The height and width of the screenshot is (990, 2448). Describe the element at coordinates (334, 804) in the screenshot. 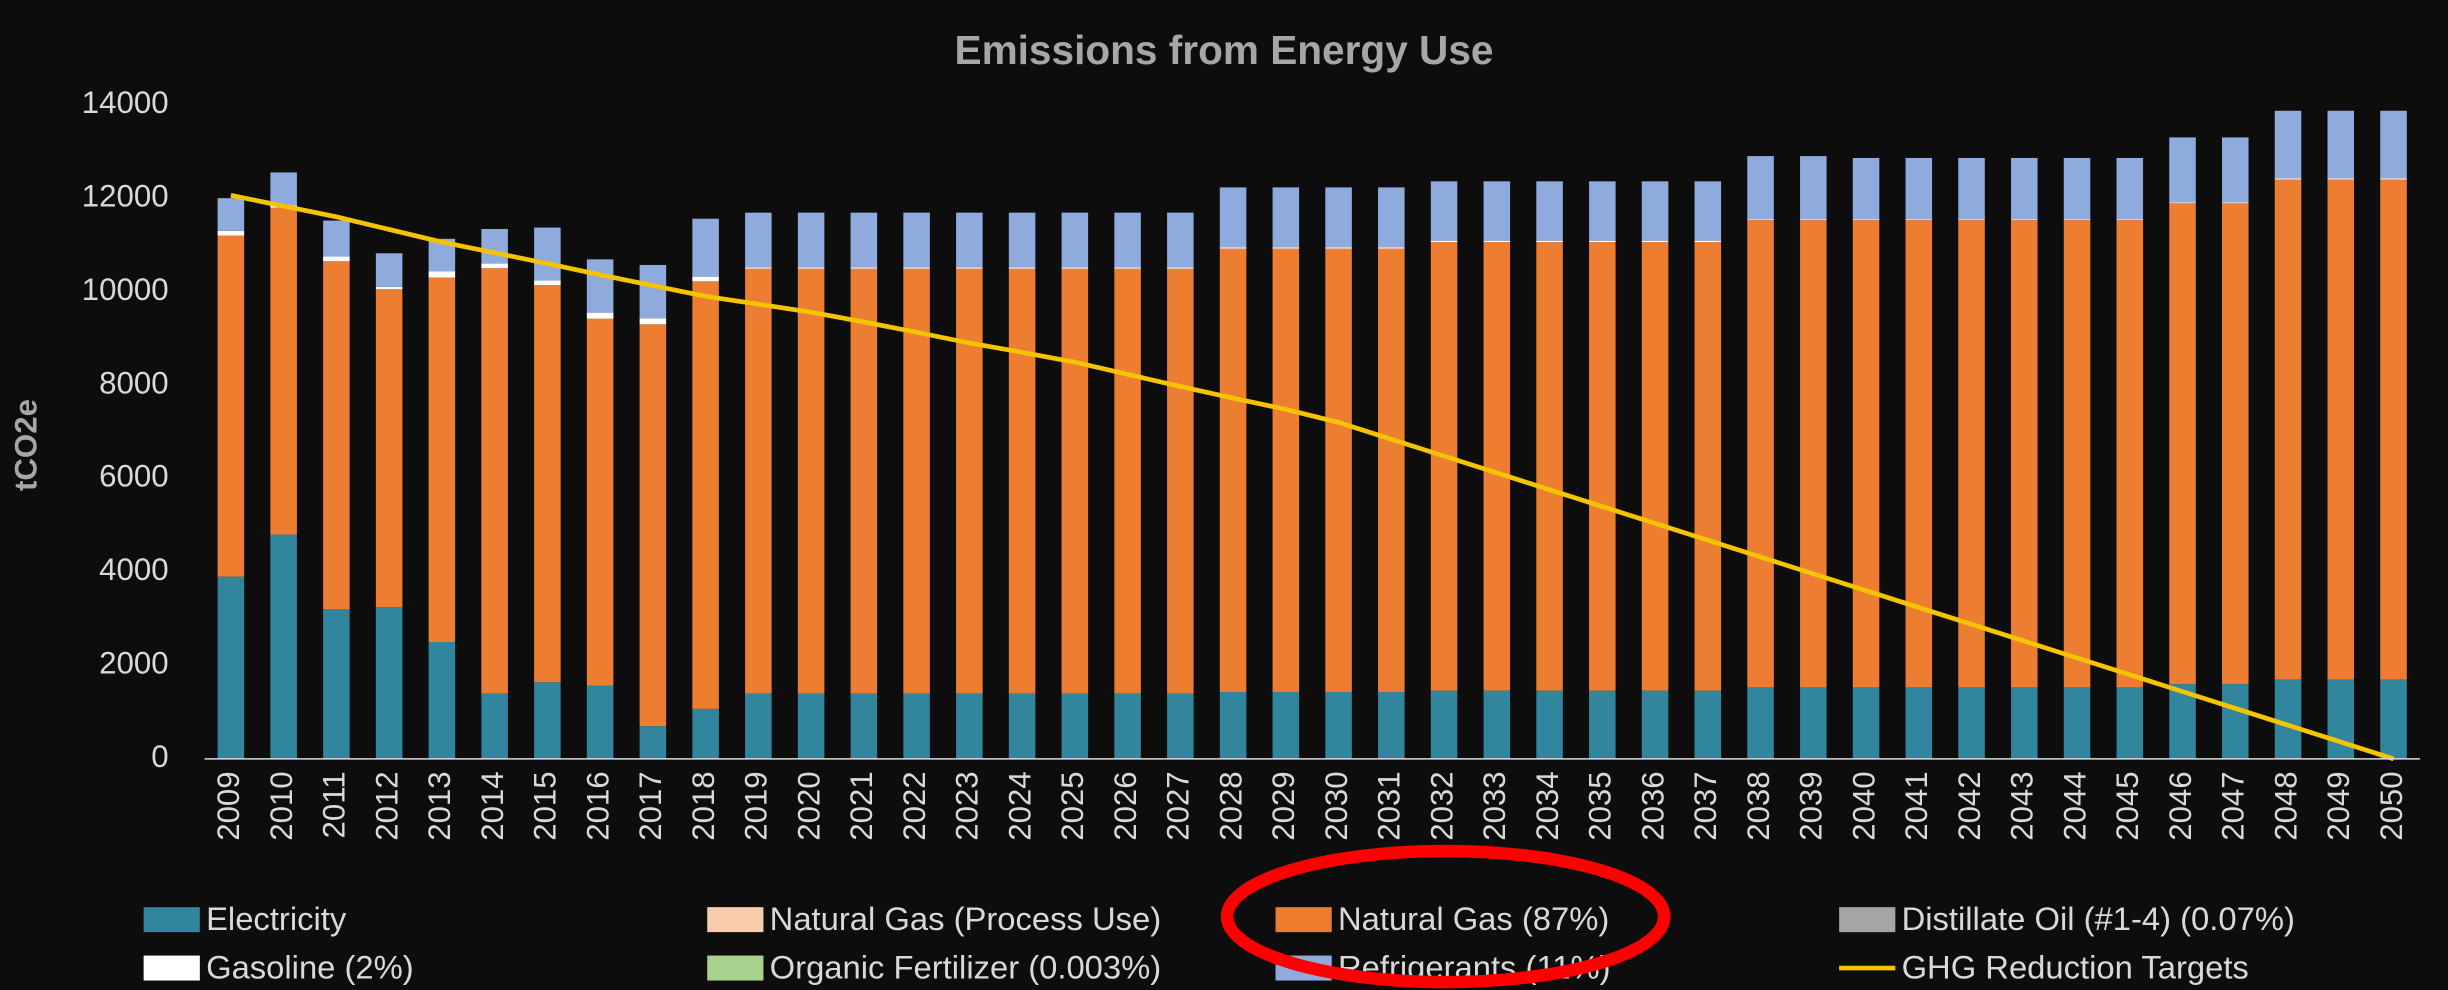

I see `x-tick-label: 2011` at that location.